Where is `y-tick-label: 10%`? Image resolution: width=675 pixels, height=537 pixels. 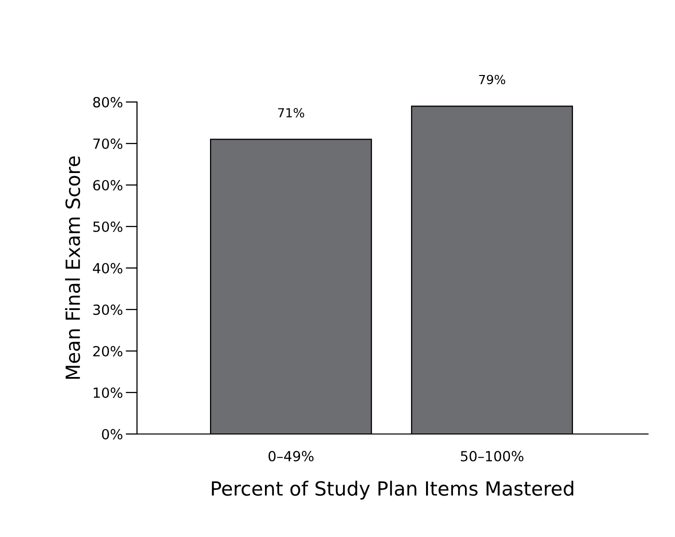 y-tick-label: 10% is located at coordinates (108, 392).